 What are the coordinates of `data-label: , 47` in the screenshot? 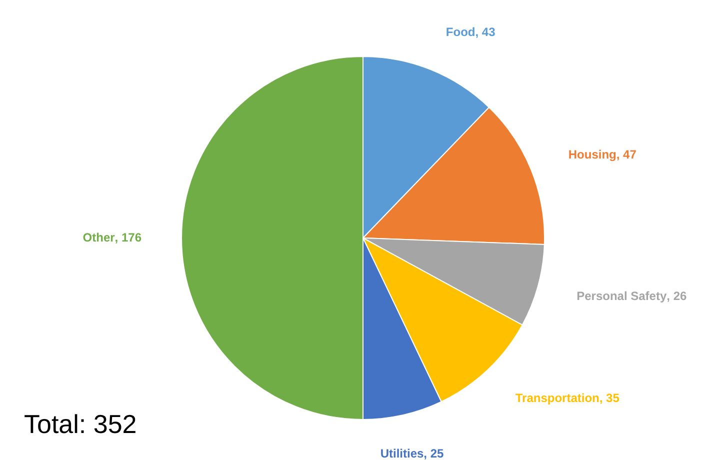 It's located at (626, 154).